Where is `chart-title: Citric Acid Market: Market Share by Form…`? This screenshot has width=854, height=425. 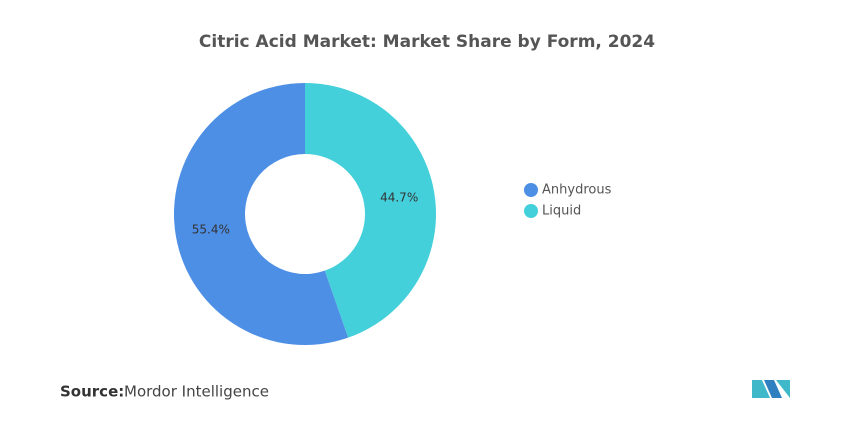 chart-title: Citric Acid Market: Market Share by Form… is located at coordinates (427, 42).